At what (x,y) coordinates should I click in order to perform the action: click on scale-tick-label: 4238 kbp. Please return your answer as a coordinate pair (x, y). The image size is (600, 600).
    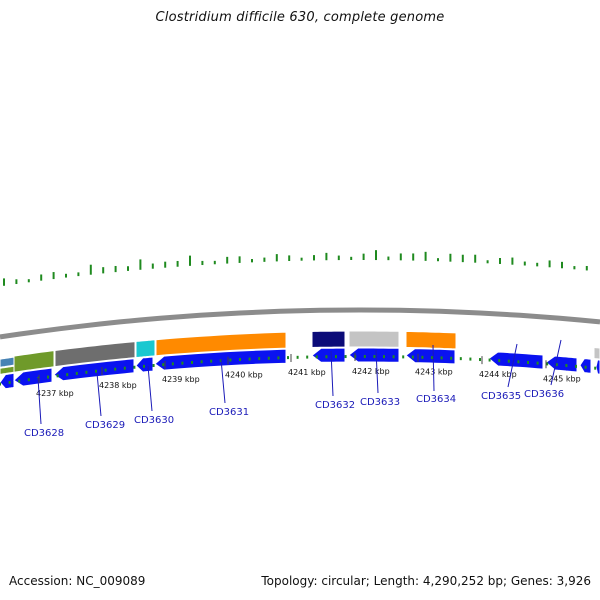
    Looking at the image, I should click on (118, 385).